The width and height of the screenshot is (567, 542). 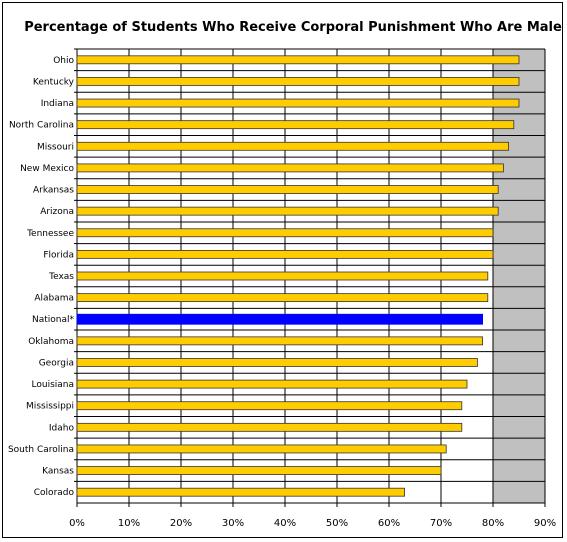 What do you see at coordinates (519, 276) in the screenshot?
I see `plot-shaded-region` at bounding box center [519, 276].